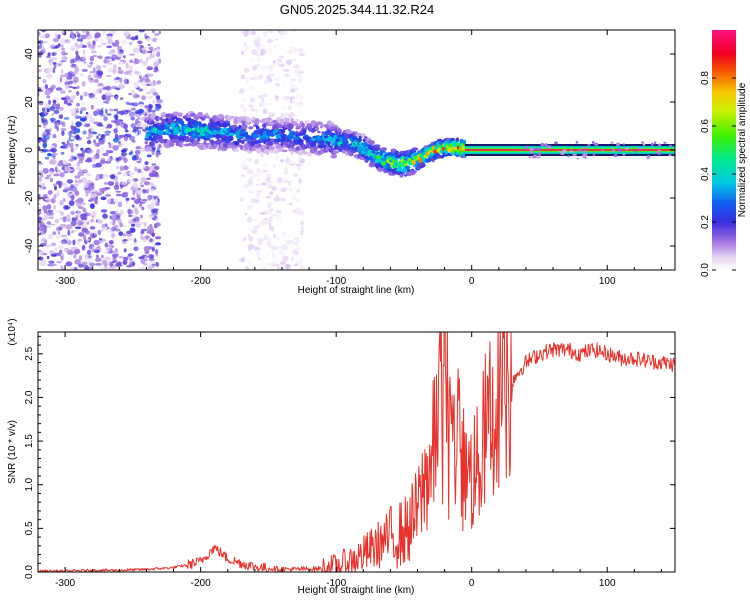 This screenshot has height=600, width=750. I want to click on spectrogram-ylabel: Frequency (Hz), so click(12, 150).